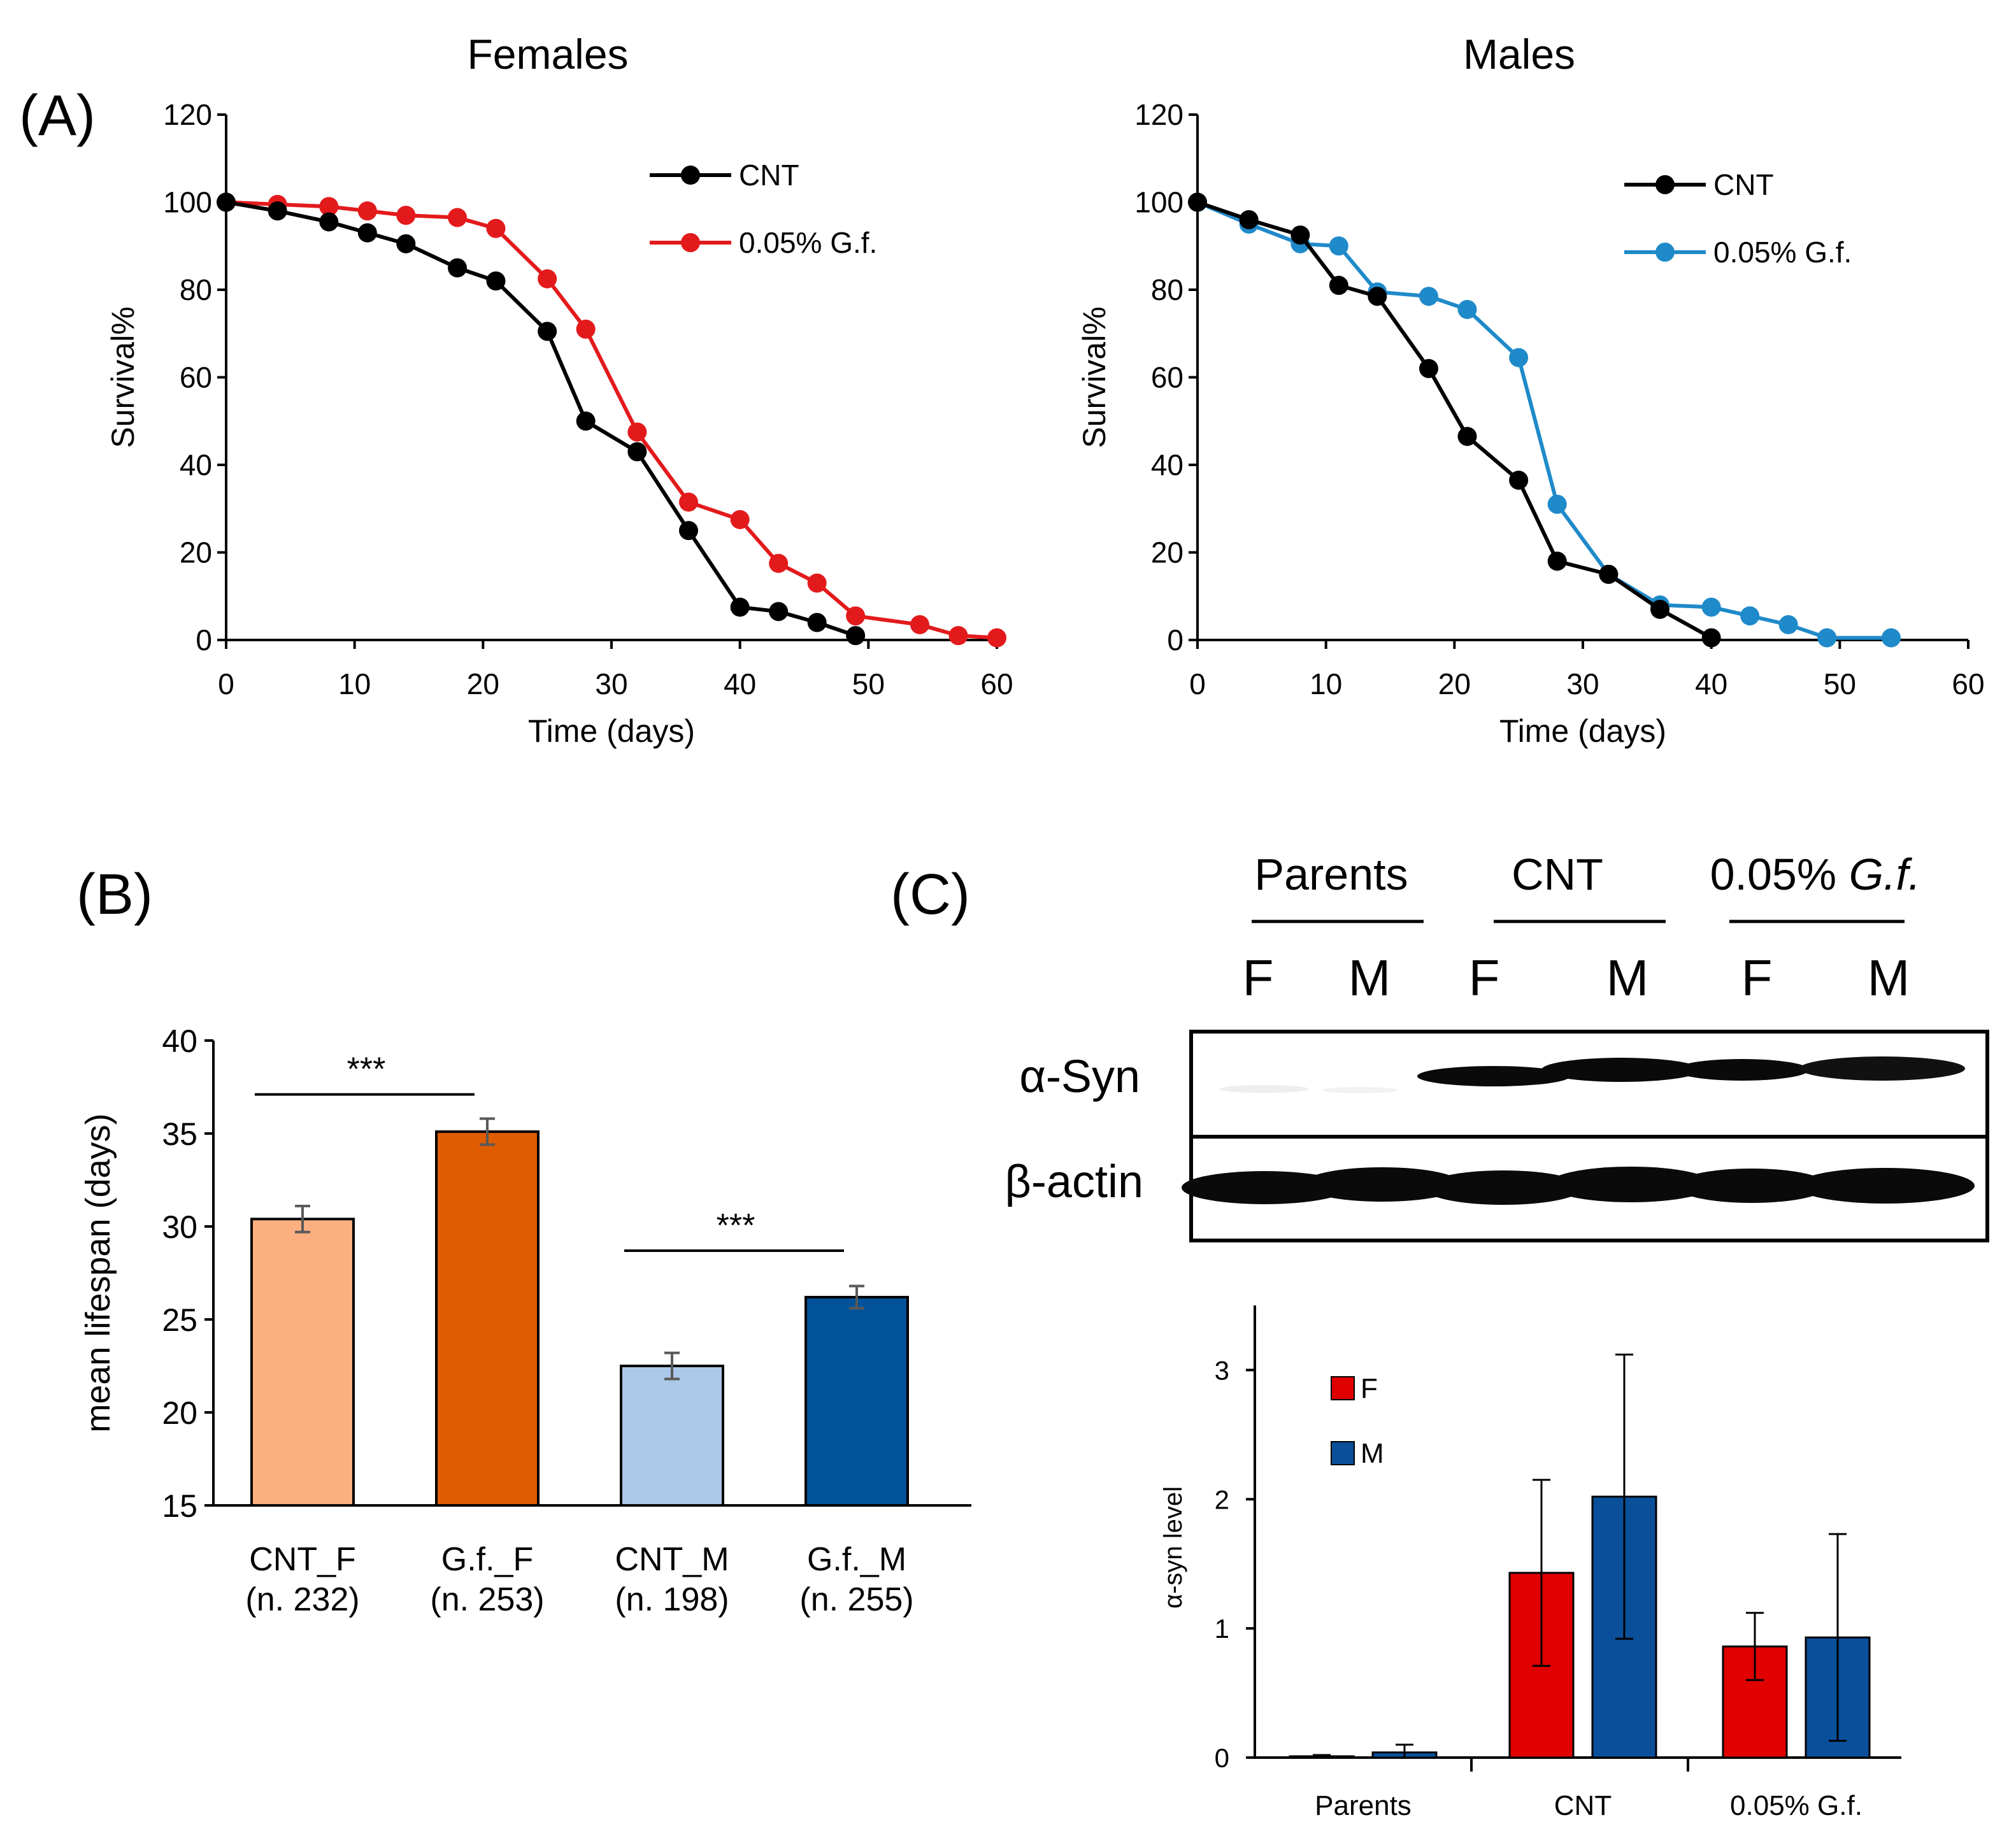 This screenshot has height=1841, width=2016. Describe the element at coordinates (179, 1134) in the screenshot. I see `y-tick-label: 35` at that location.